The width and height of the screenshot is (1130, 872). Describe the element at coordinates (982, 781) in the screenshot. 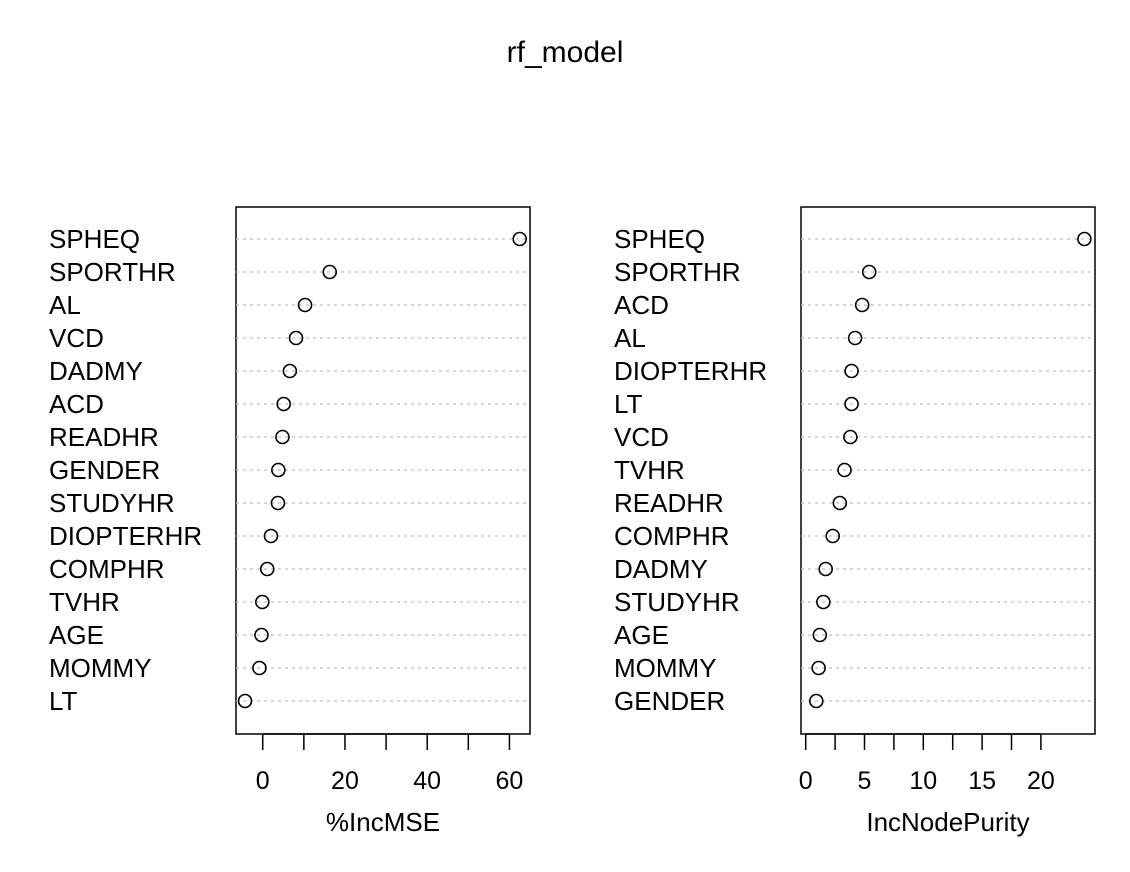

I see `tick-label: 15` at that location.